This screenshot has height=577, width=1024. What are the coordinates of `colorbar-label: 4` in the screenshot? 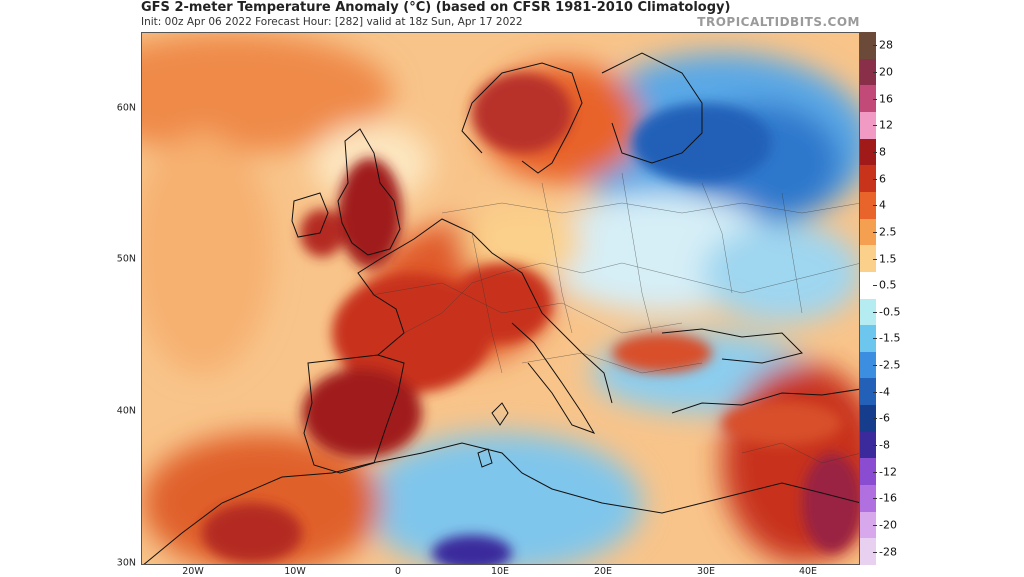 It's located at (882, 205).